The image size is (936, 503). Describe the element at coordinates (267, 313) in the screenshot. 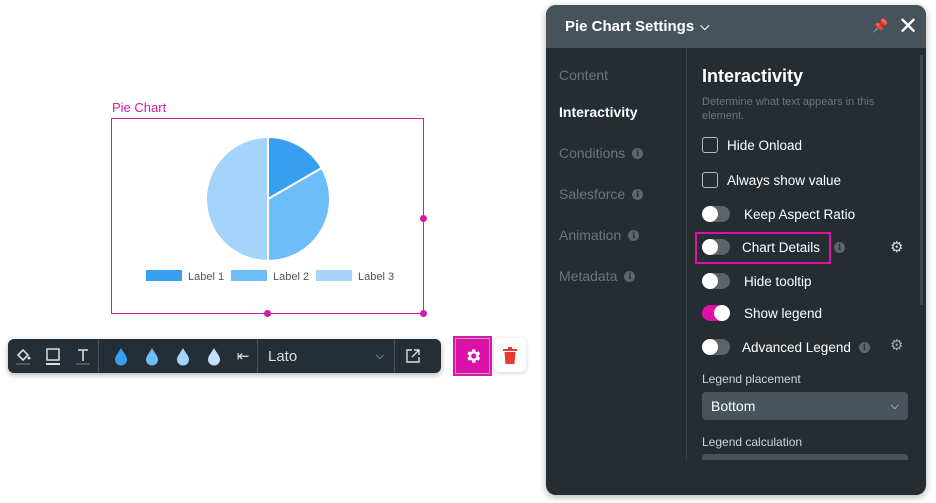

I see `resize-handle-bottom` at that location.